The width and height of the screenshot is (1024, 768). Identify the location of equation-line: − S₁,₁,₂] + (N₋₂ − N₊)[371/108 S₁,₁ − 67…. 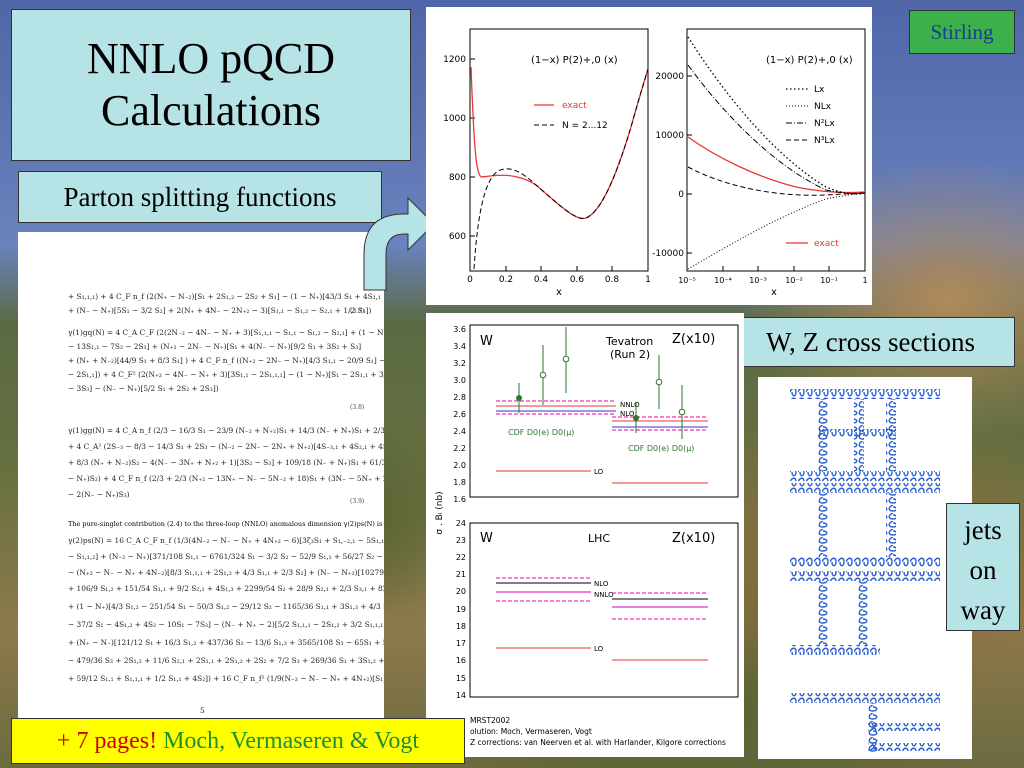
(226, 556).